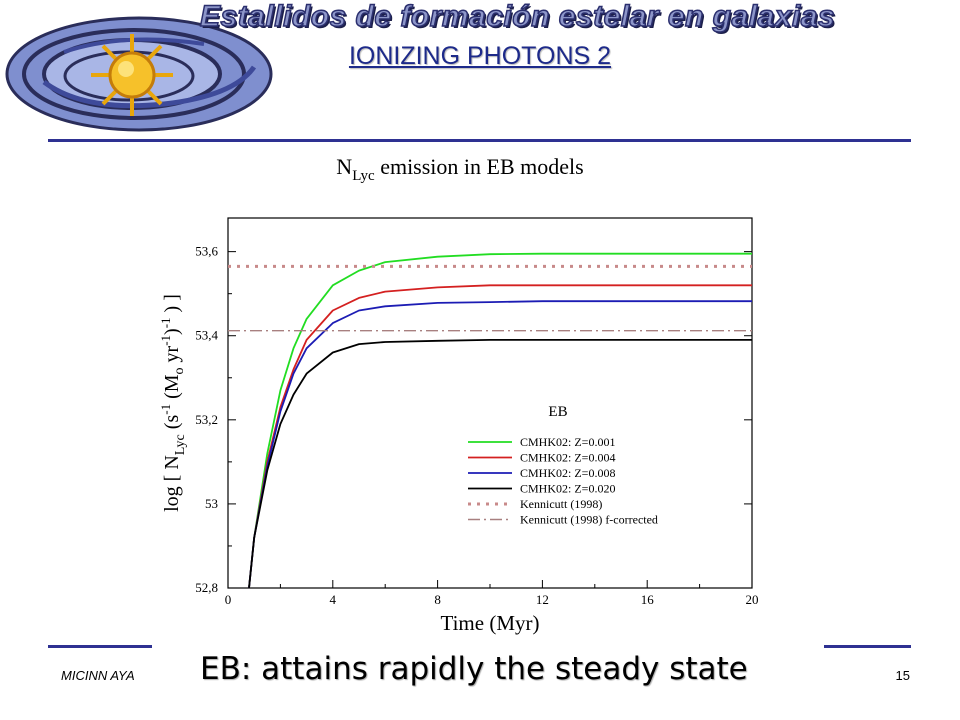  I want to click on y-axis-label: log [ NLyc (s-1 (Mo yr-1)-1 ) ], so click(173, 403).